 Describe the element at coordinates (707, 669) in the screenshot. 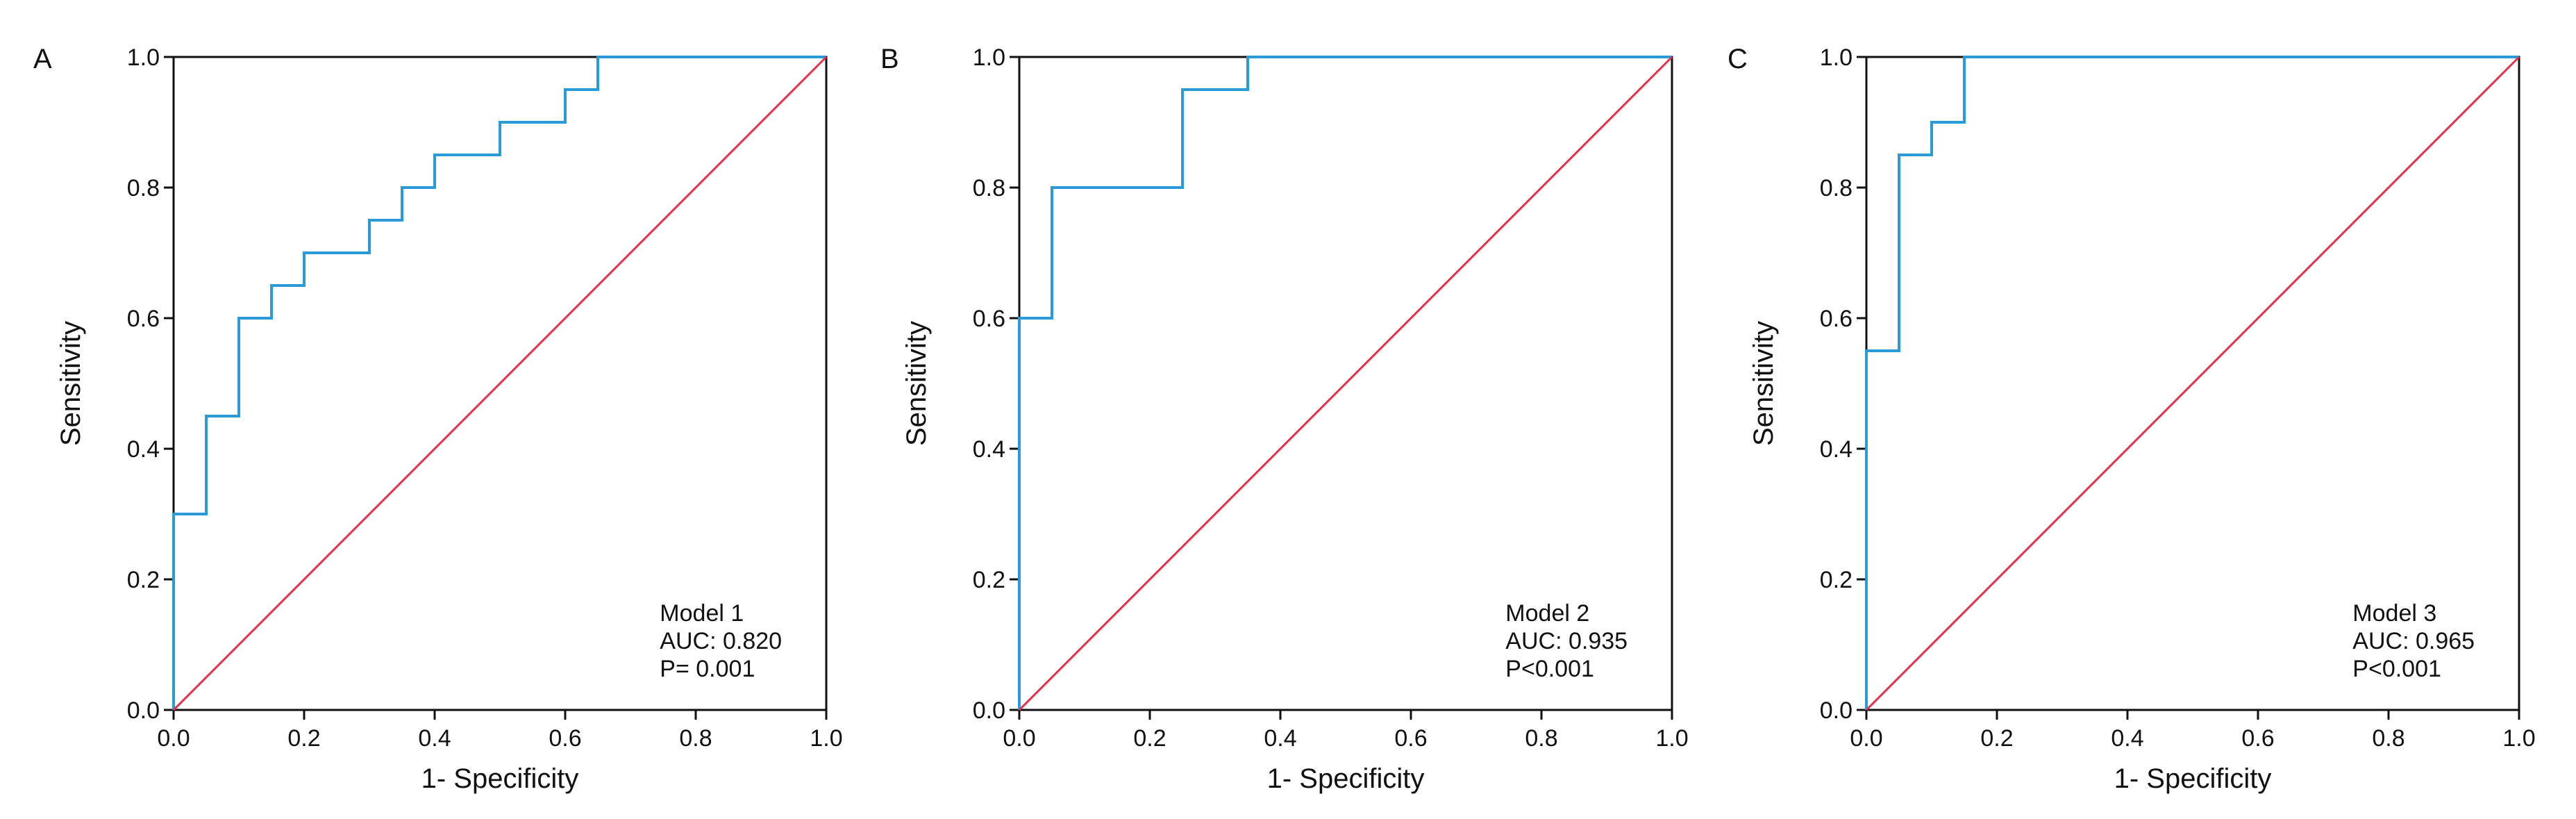

I see `annotation-line: P= 0.001` at that location.